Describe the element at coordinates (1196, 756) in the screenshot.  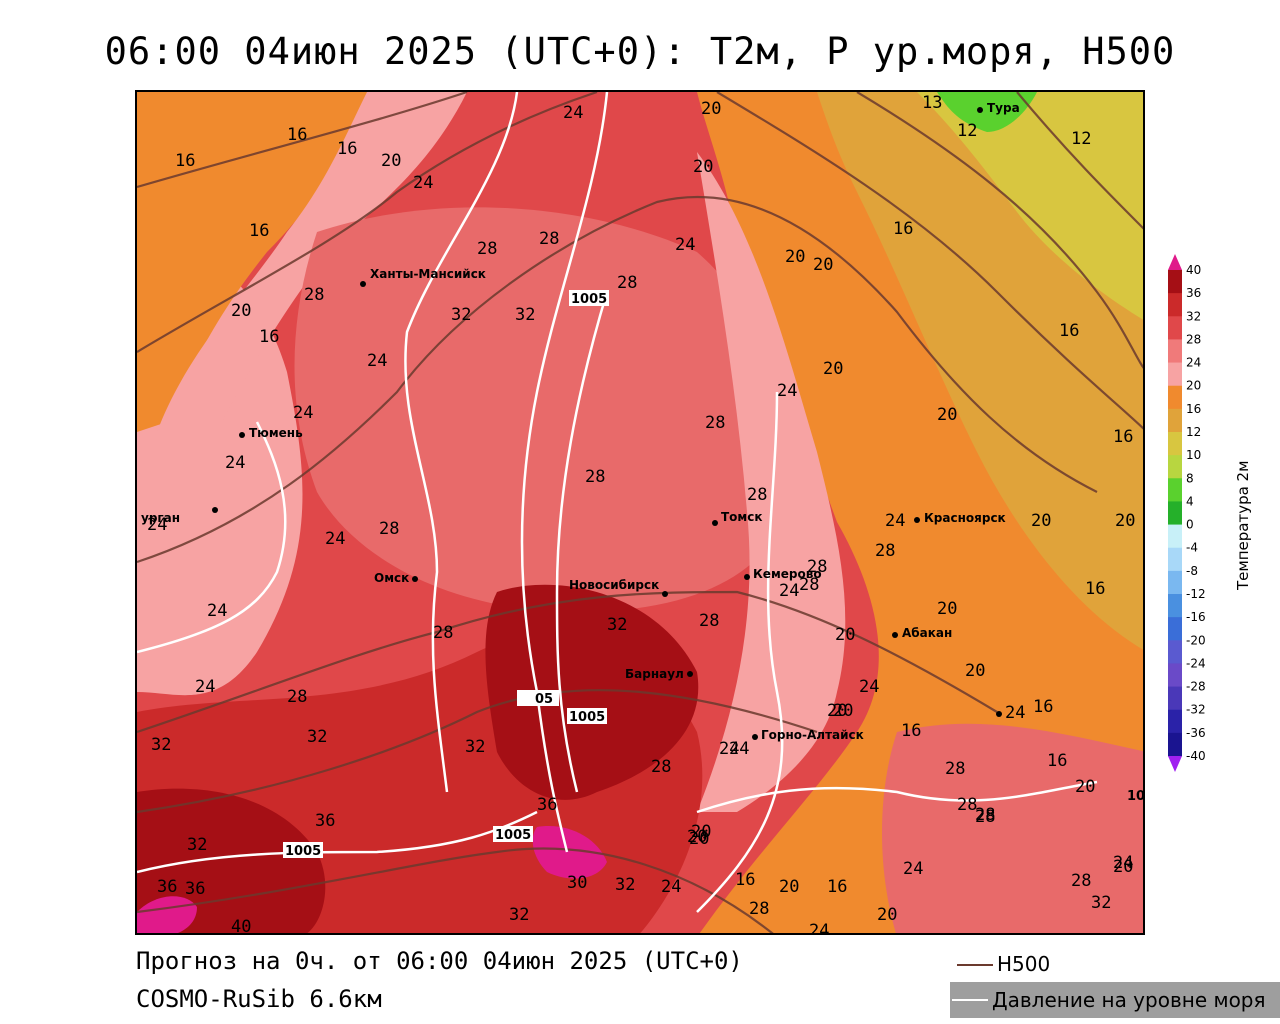
I see `legend-tick-label: -40` at that location.